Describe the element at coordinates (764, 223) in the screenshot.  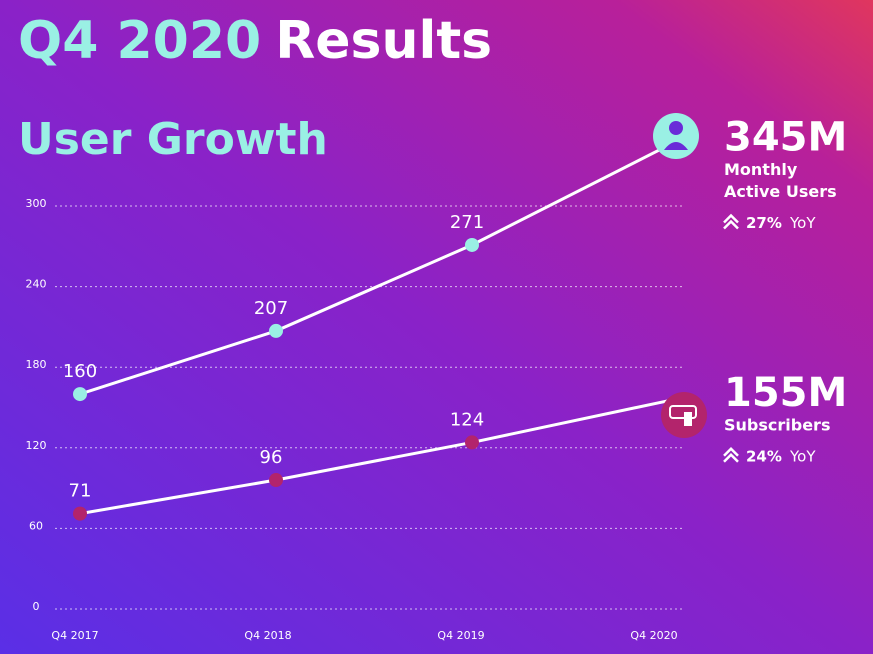
I see `yoy-value: 27%` at that location.